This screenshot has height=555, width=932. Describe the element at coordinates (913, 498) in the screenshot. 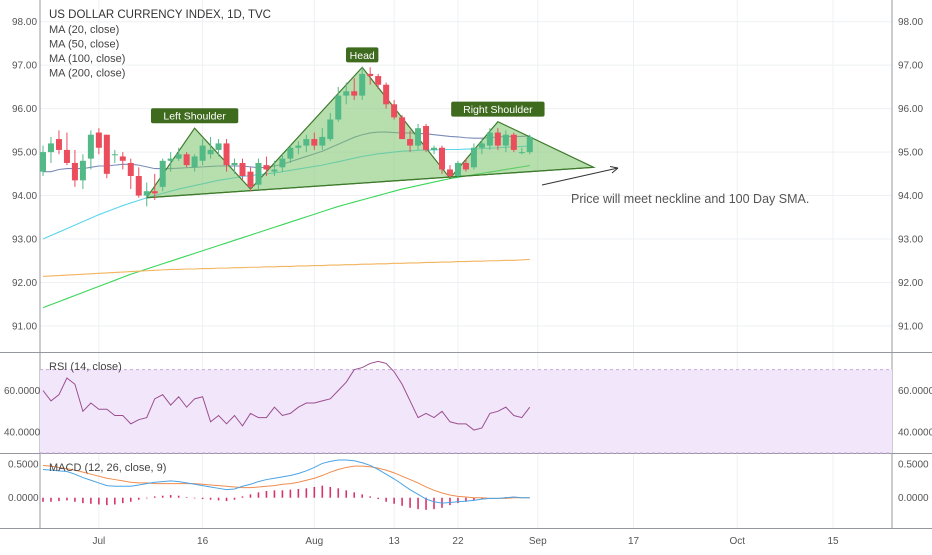

I see `macd-tick-right: 0.0000` at that location.